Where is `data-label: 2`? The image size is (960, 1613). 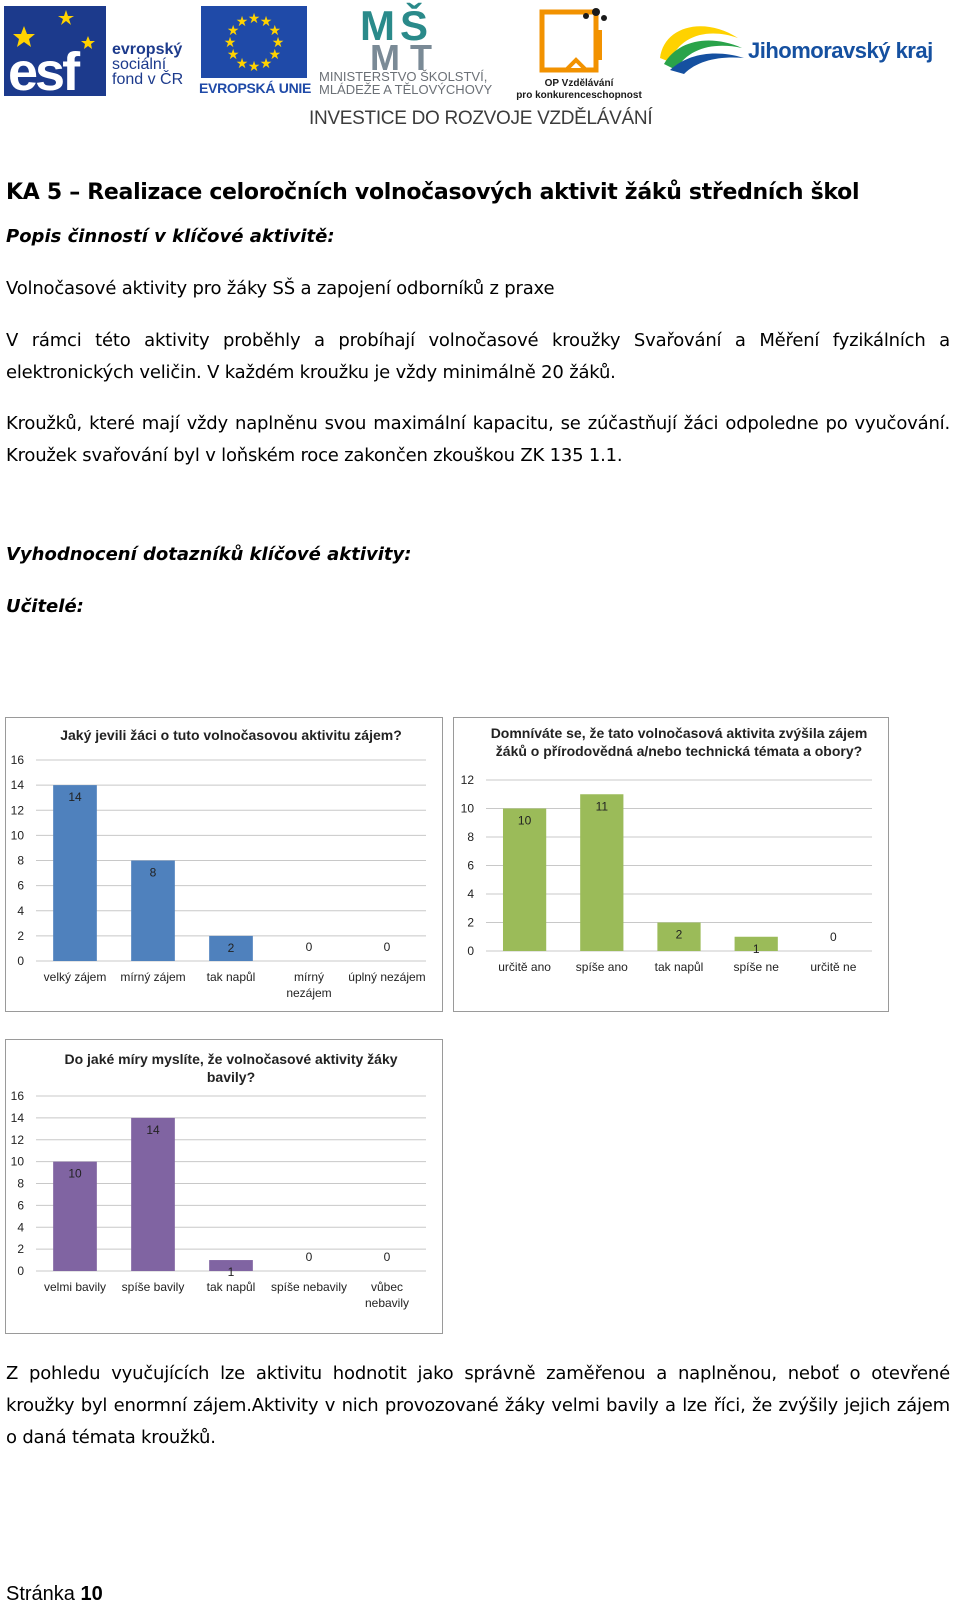 data-label: 2 is located at coordinates (679, 935).